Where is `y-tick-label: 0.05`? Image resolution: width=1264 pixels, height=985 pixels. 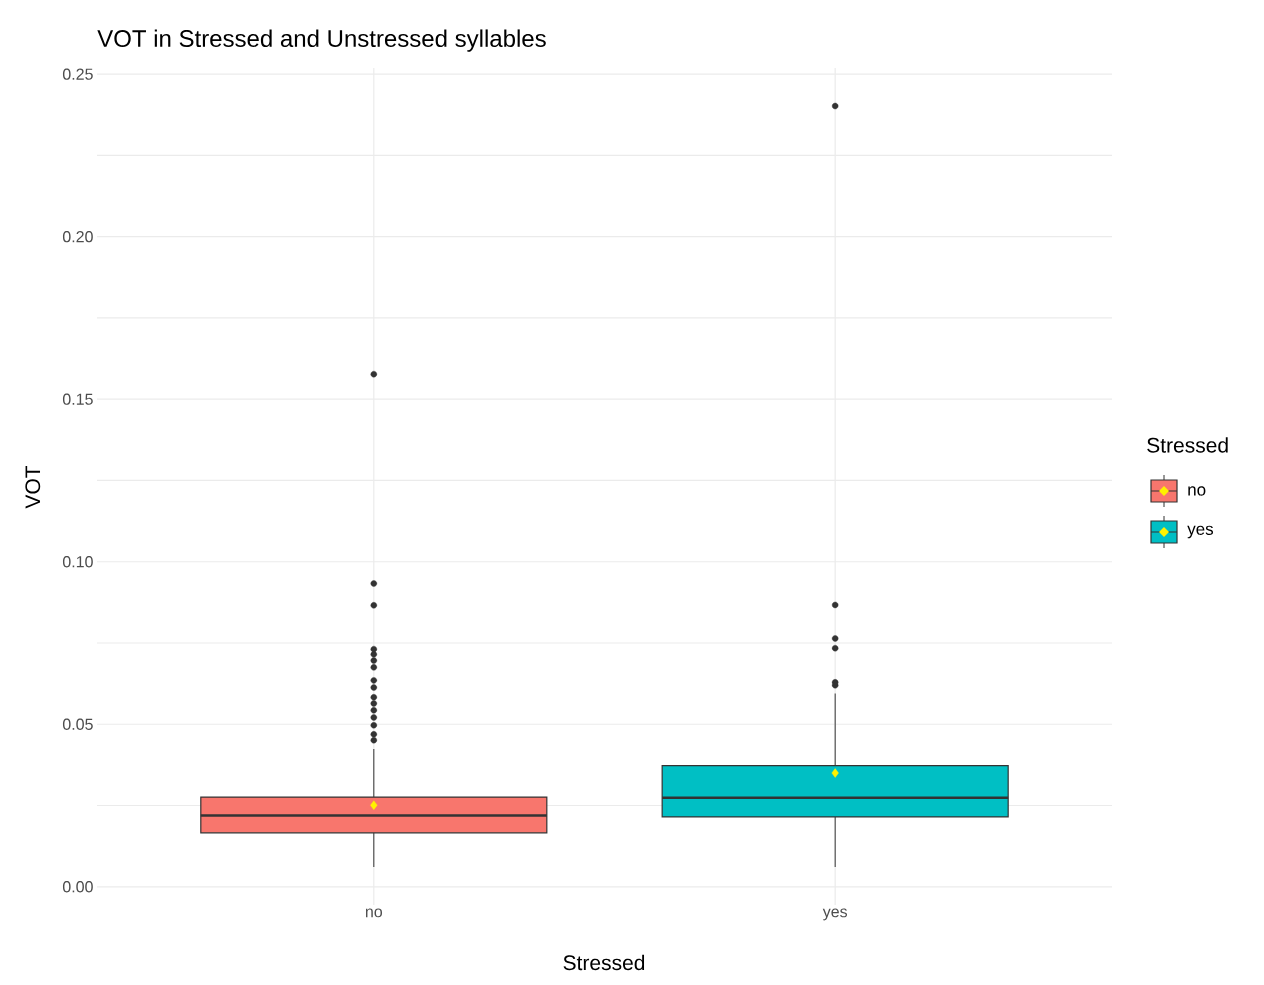 y-tick-label: 0.05 is located at coordinates (77, 724).